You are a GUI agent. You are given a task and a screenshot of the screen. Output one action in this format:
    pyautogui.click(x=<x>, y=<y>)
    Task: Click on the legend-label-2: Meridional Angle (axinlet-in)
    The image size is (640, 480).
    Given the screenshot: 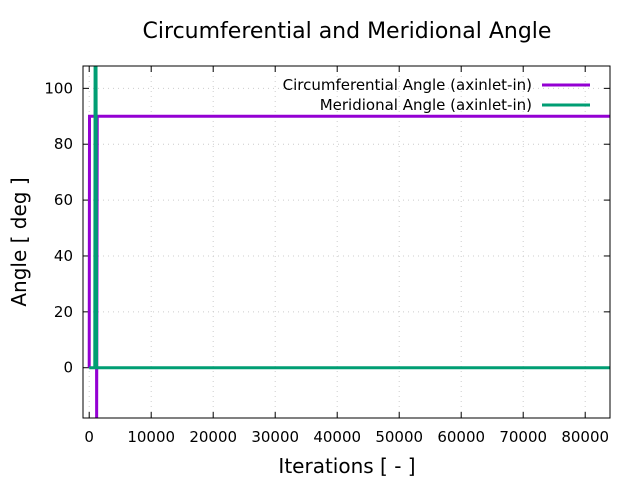 What is the action you would take?
    pyautogui.click(x=426, y=105)
    